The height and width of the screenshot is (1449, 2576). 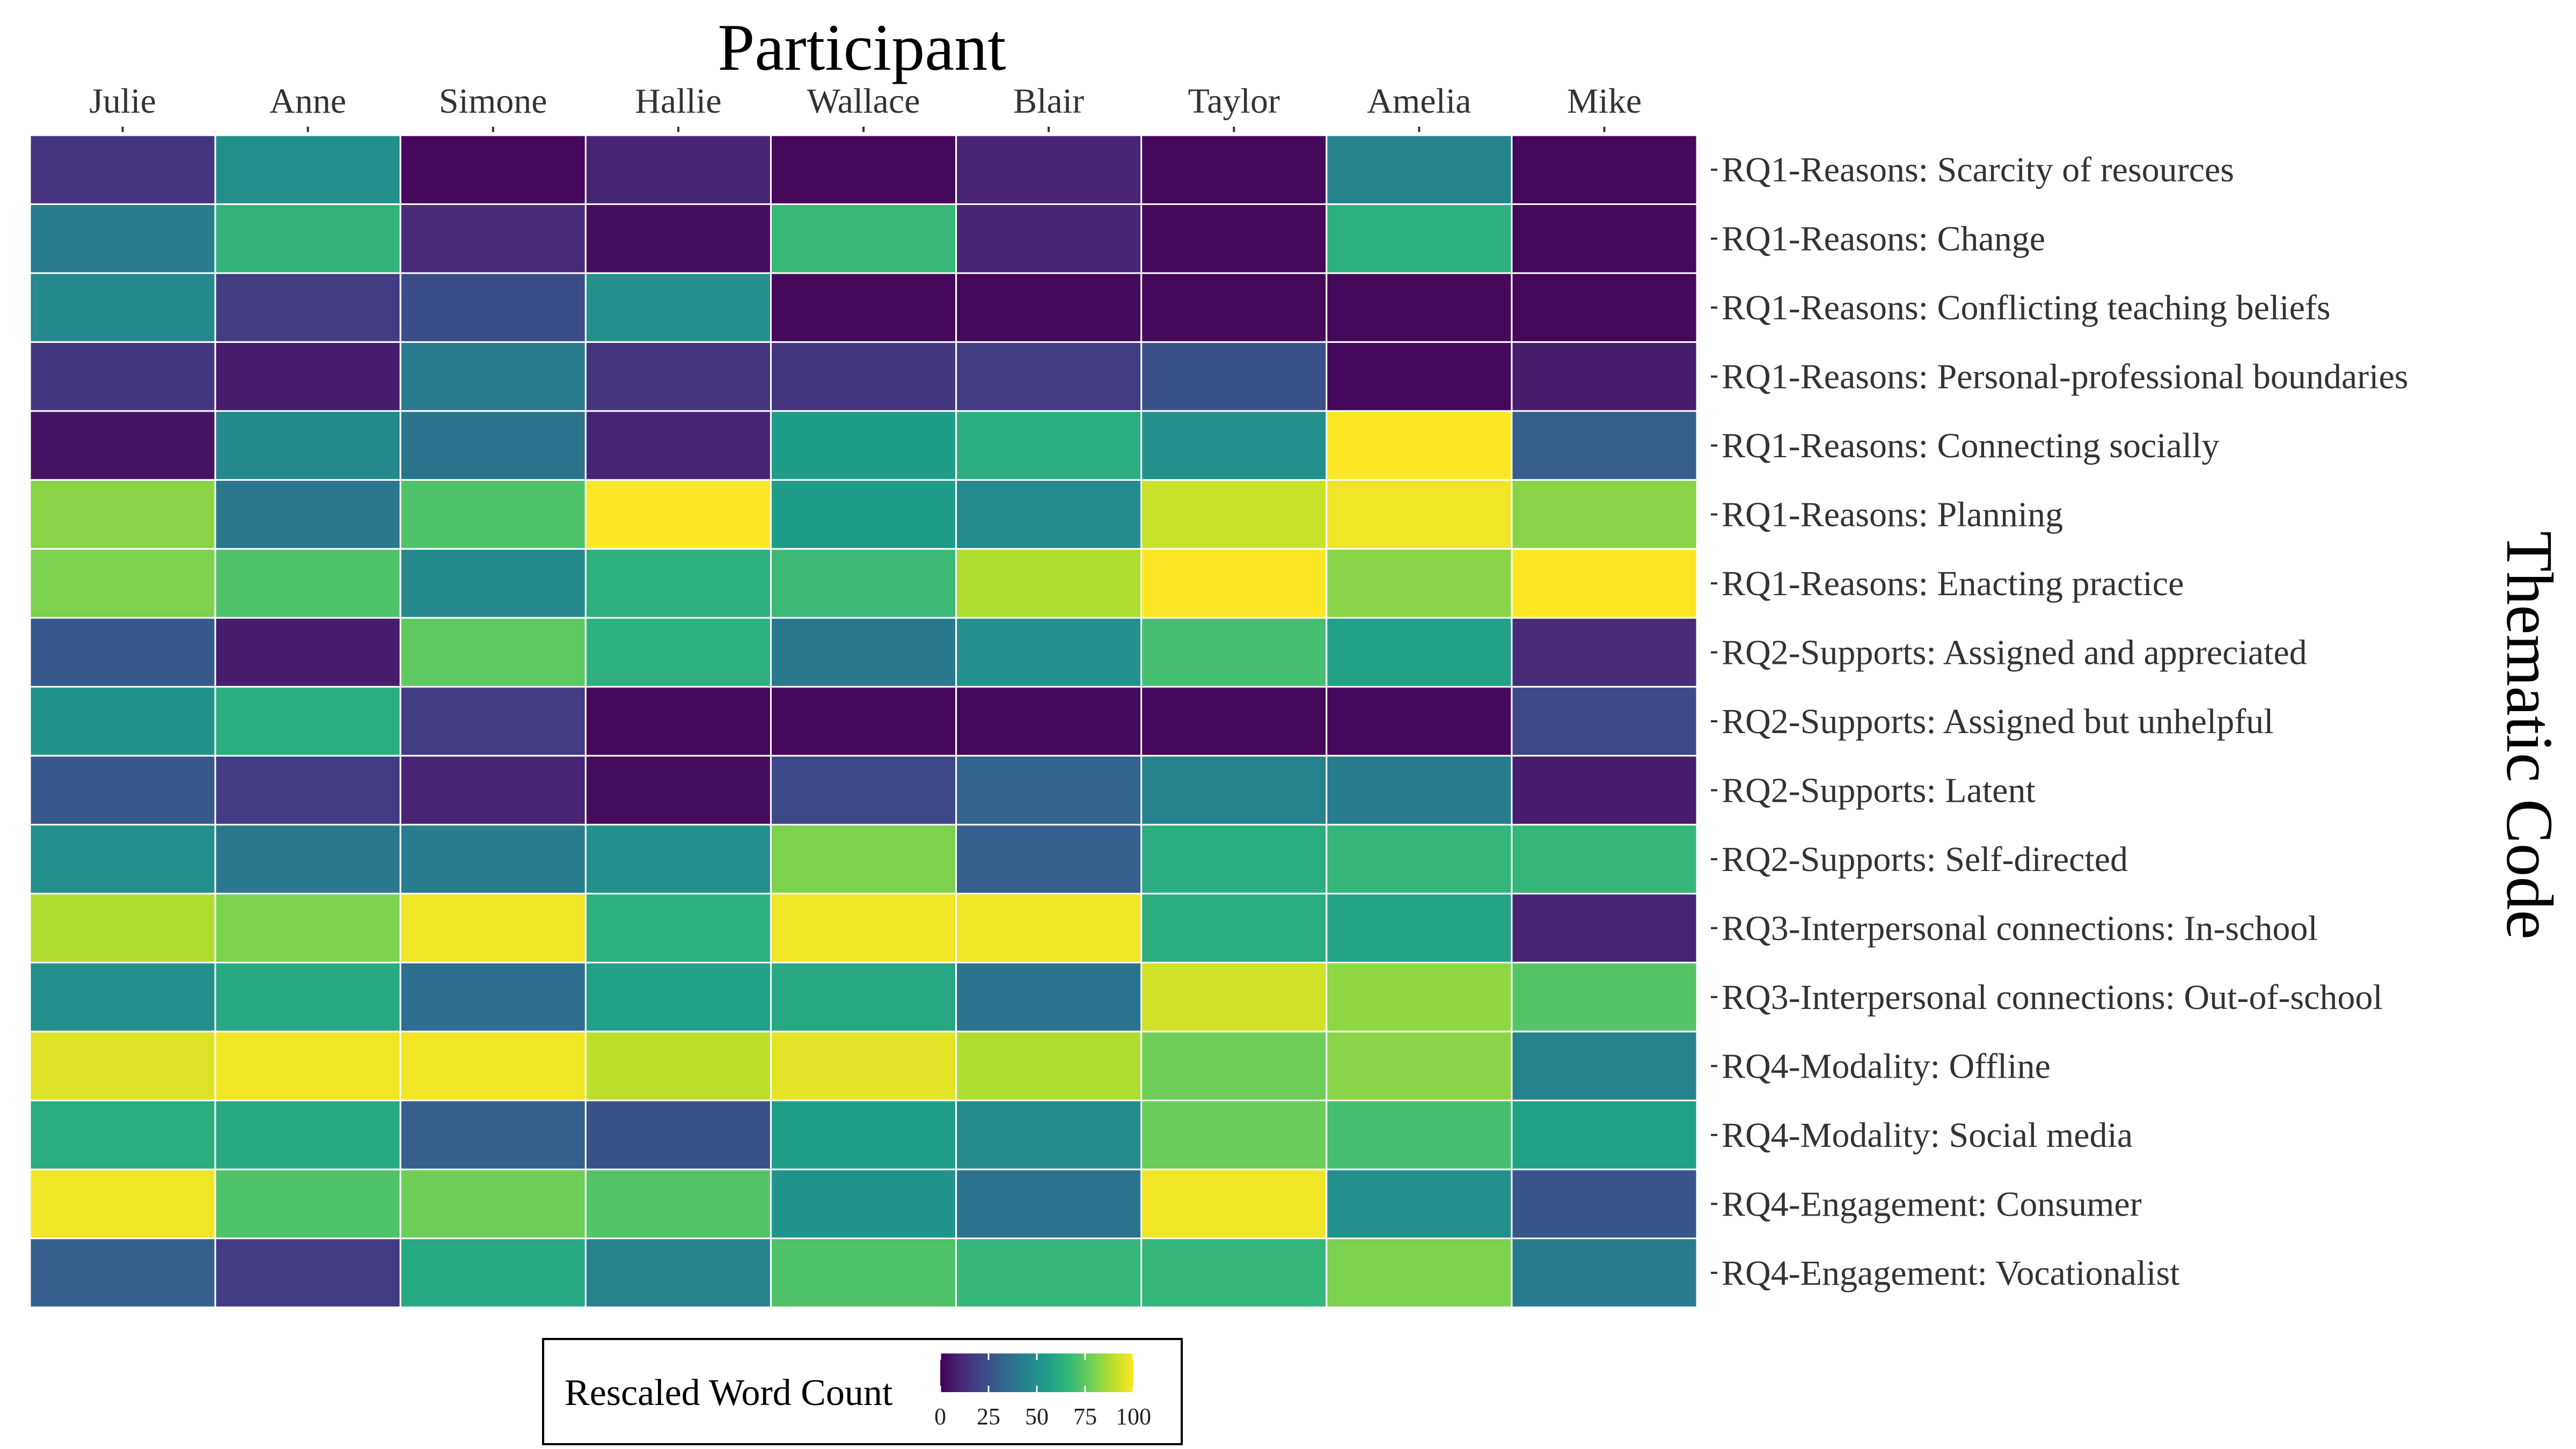 I want to click on y-tick-label: RQ4-Modality: Offline, so click(x=1886, y=1066).